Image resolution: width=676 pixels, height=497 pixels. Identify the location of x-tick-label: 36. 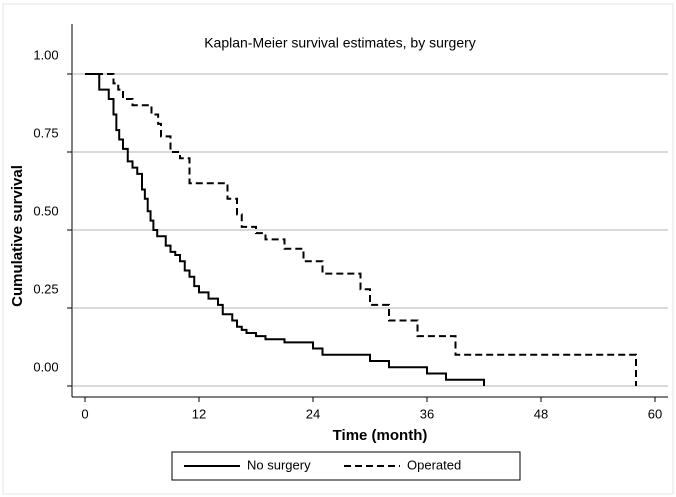
(427, 413).